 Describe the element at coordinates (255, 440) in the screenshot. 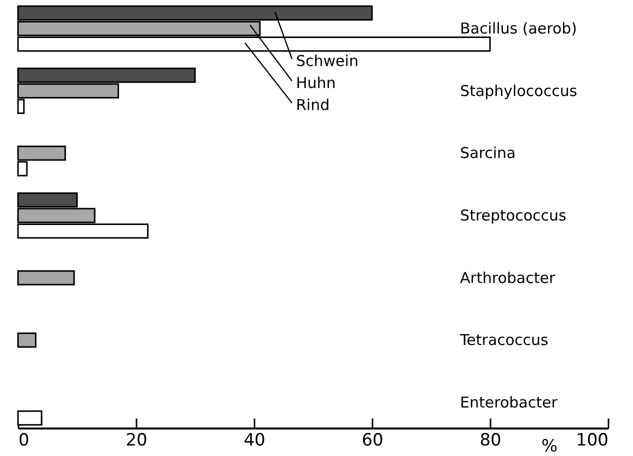

I see `x-tick-label: 40` at that location.